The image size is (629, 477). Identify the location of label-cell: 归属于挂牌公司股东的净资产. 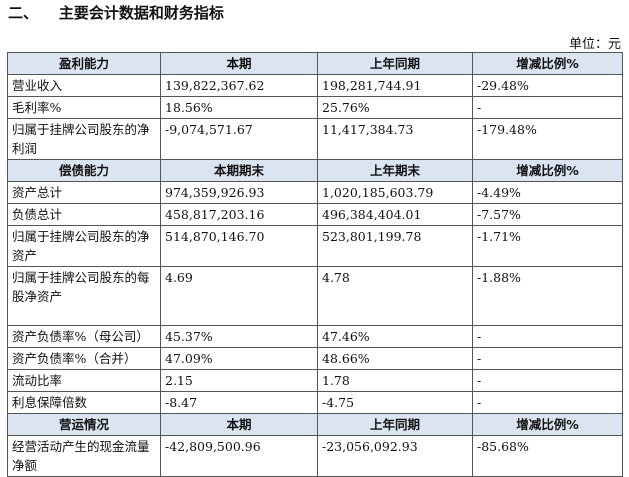
(84, 246).